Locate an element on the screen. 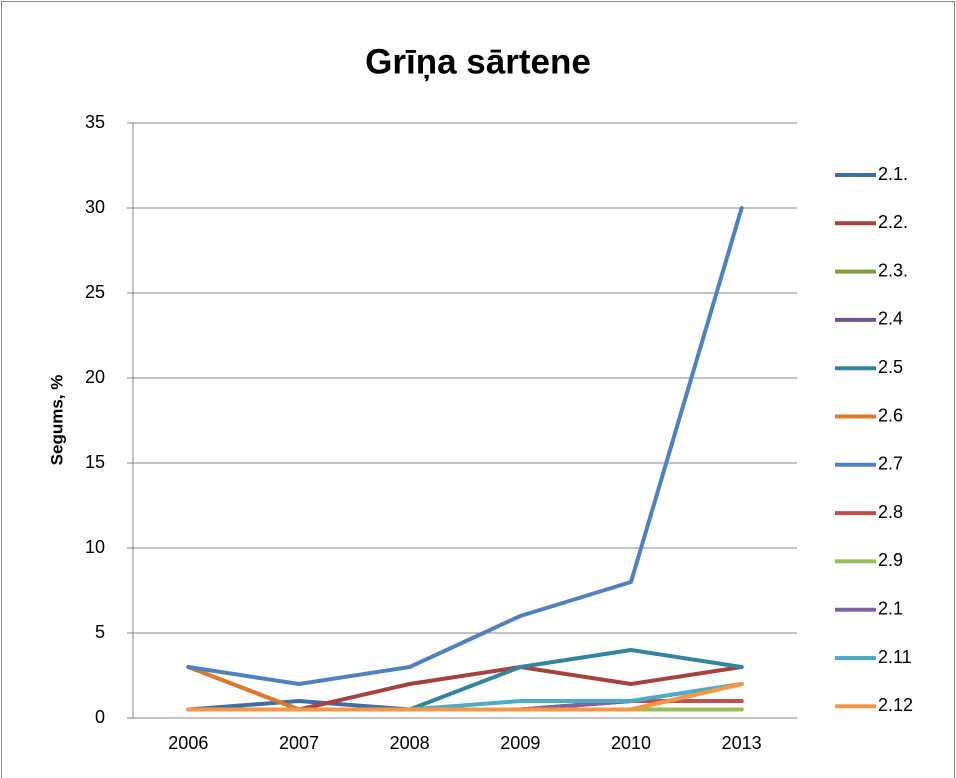 This screenshot has width=956, height=778. legend-label: 2.8 is located at coordinates (890, 512).